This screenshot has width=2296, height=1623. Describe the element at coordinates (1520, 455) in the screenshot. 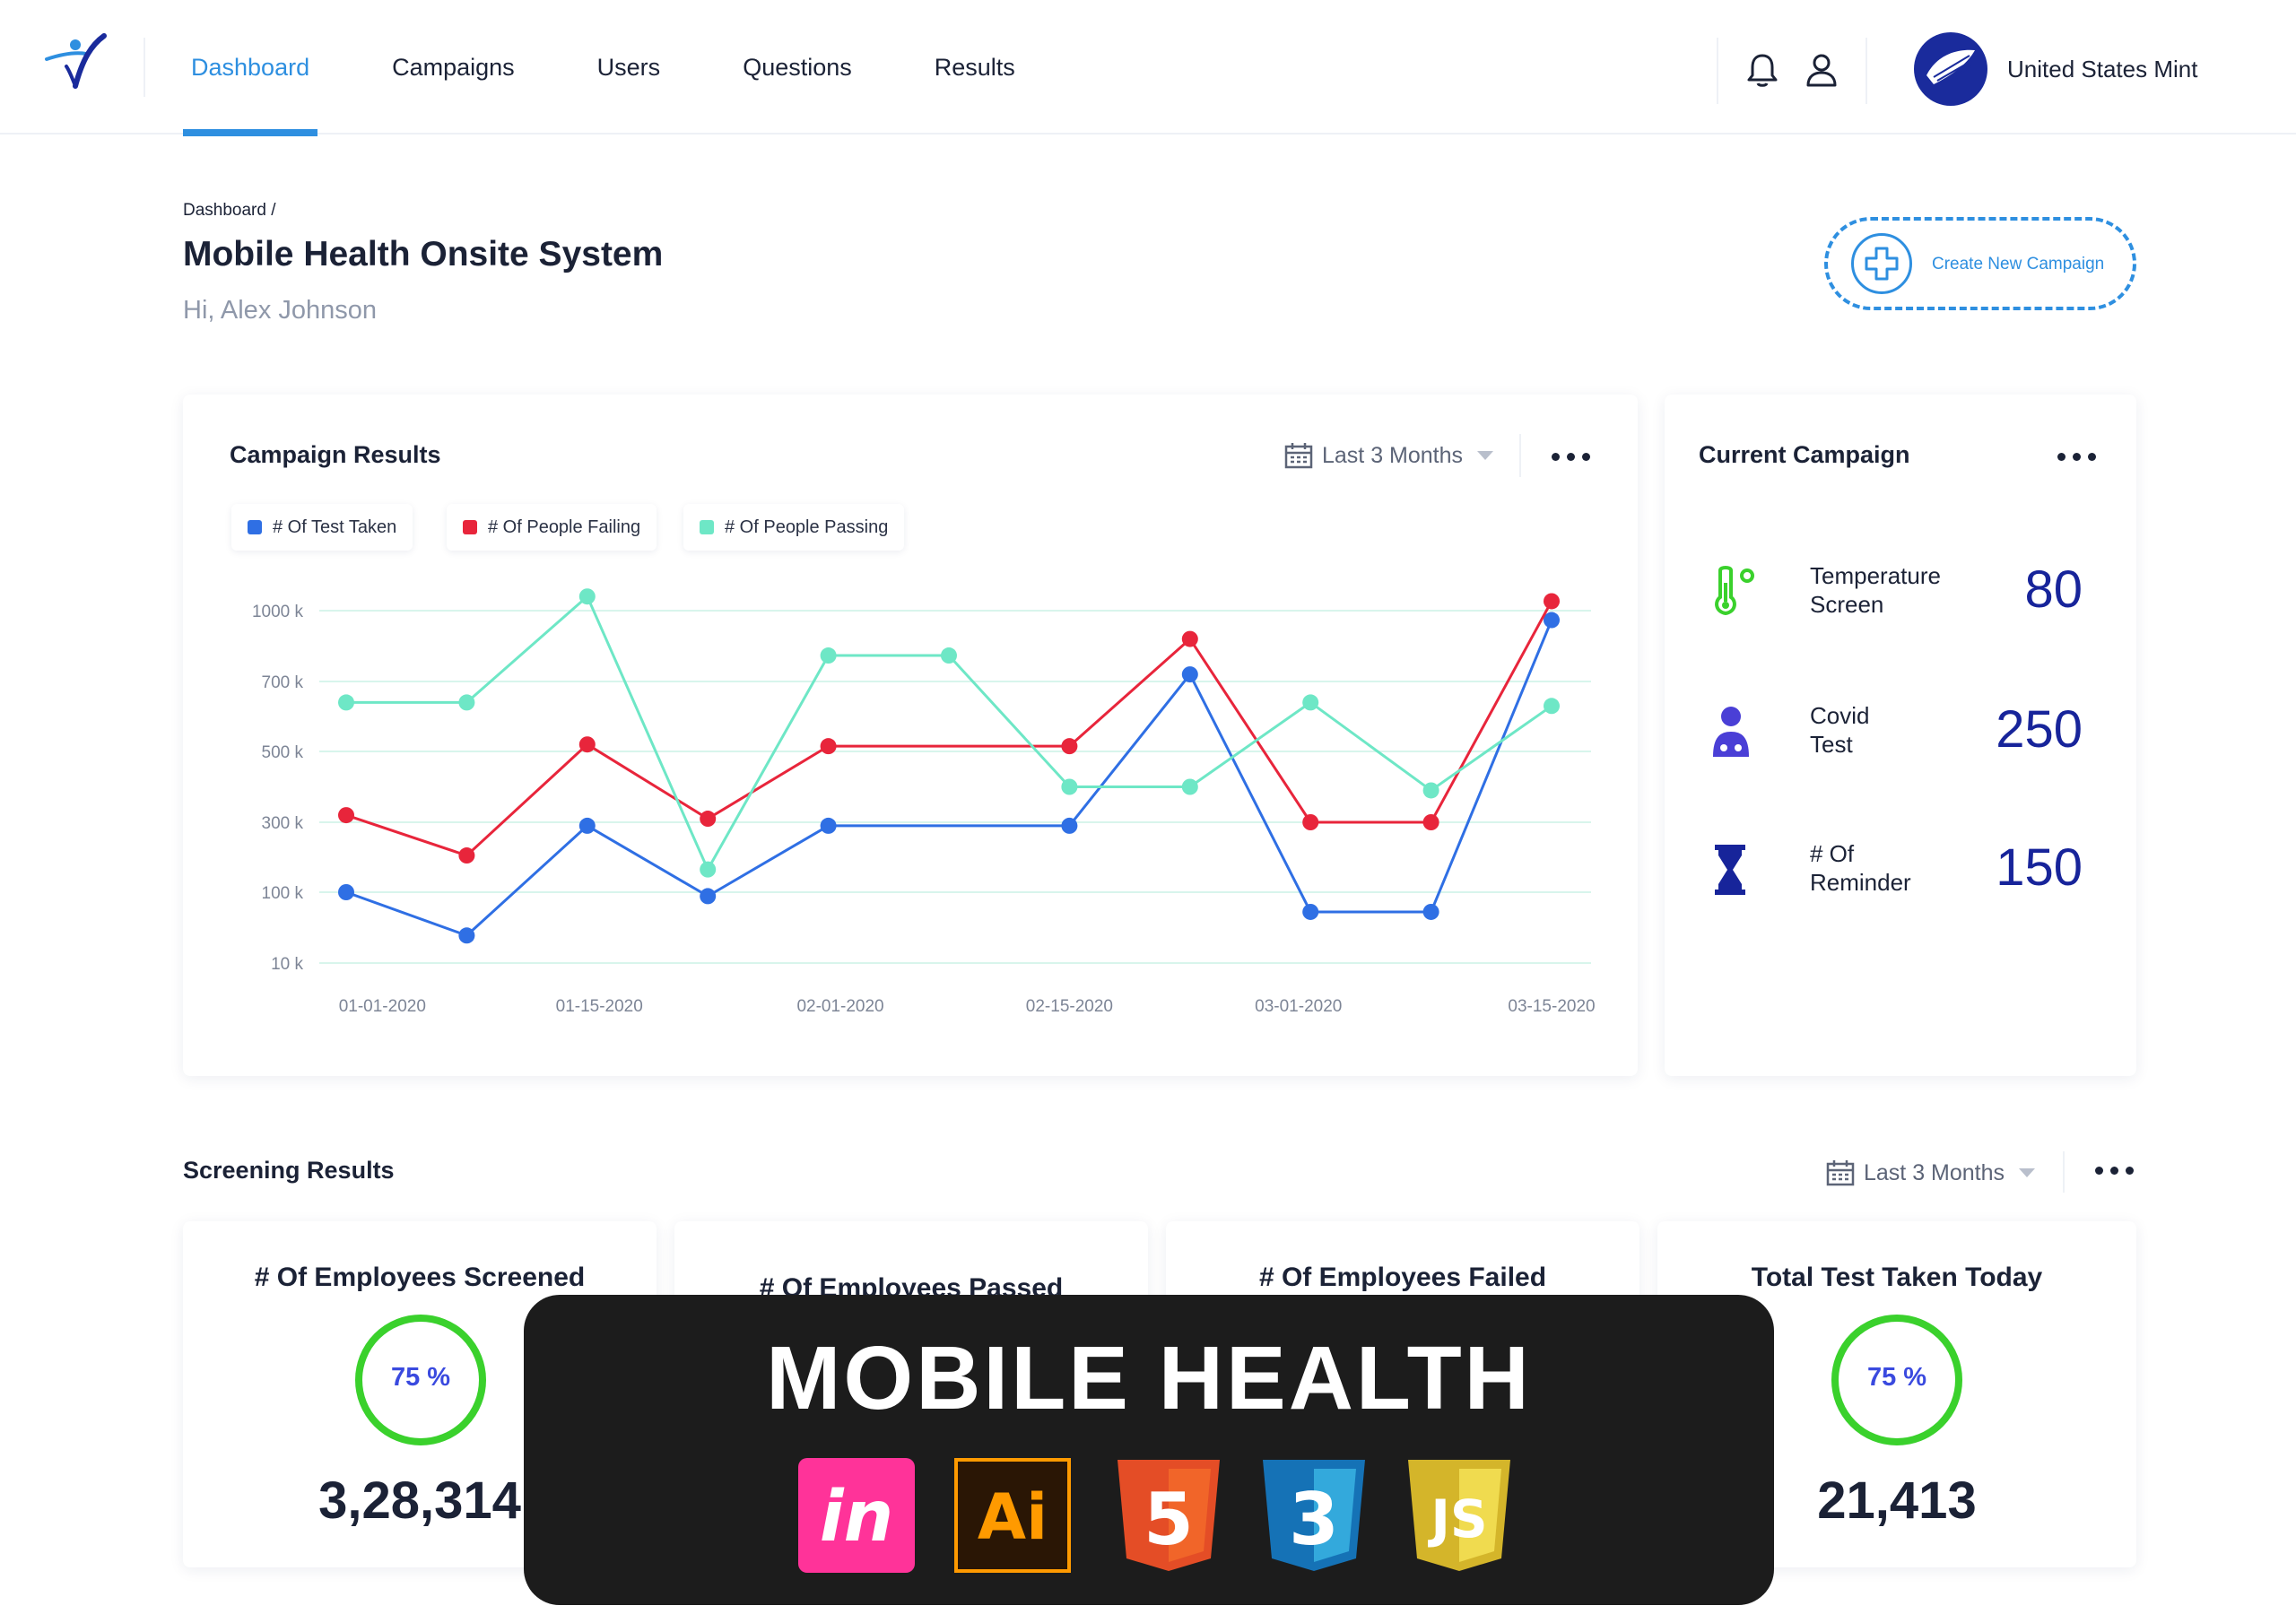

I see `card-divider` at that location.